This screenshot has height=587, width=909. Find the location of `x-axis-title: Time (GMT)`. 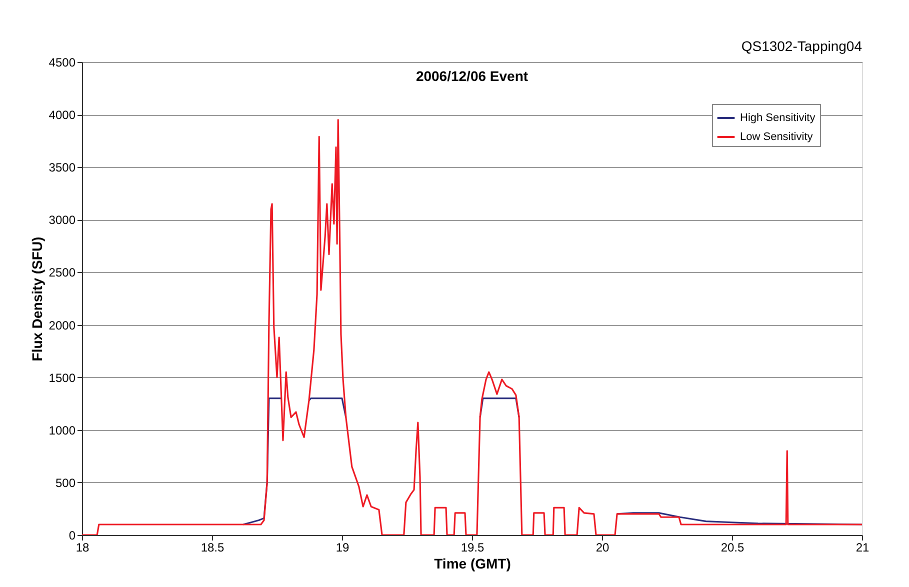

x-axis-title: Time (GMT) is located at coordinates (472, 564).